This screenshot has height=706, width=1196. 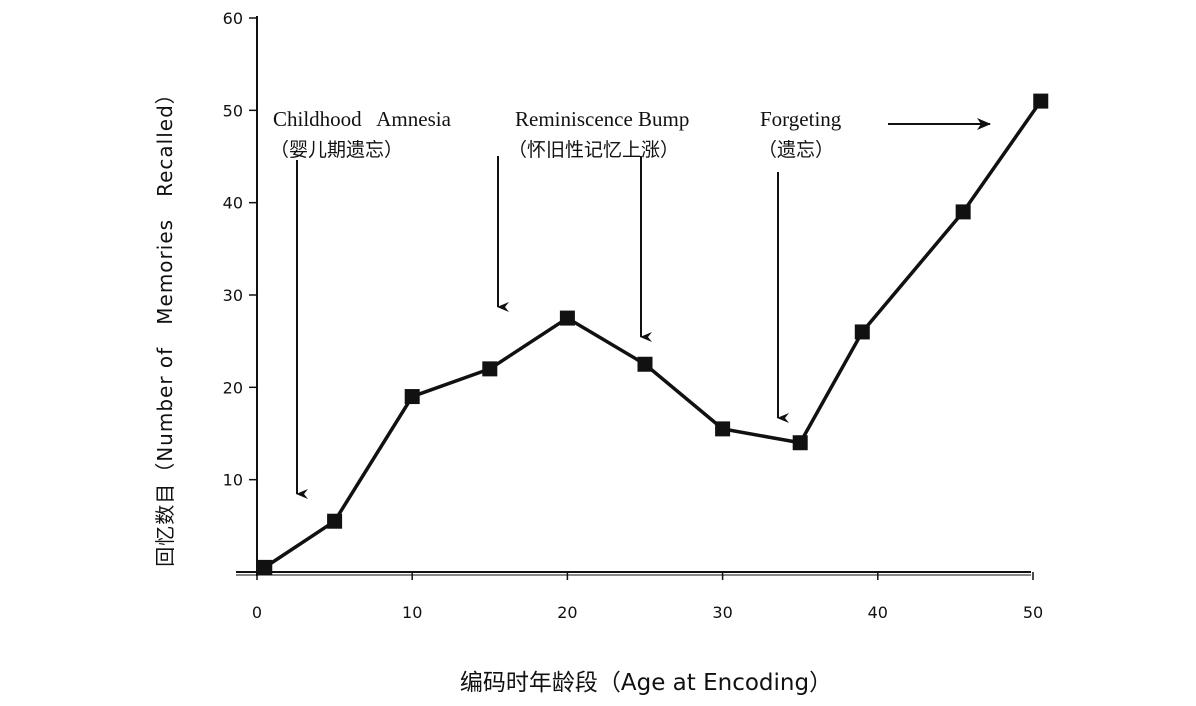 What do you see at coordinates (593, 150) in the screenshot?
I see `annotation-reminiscence-bump-cn: （怀旧性记忆上涨）` at bounding box center [593, 150].